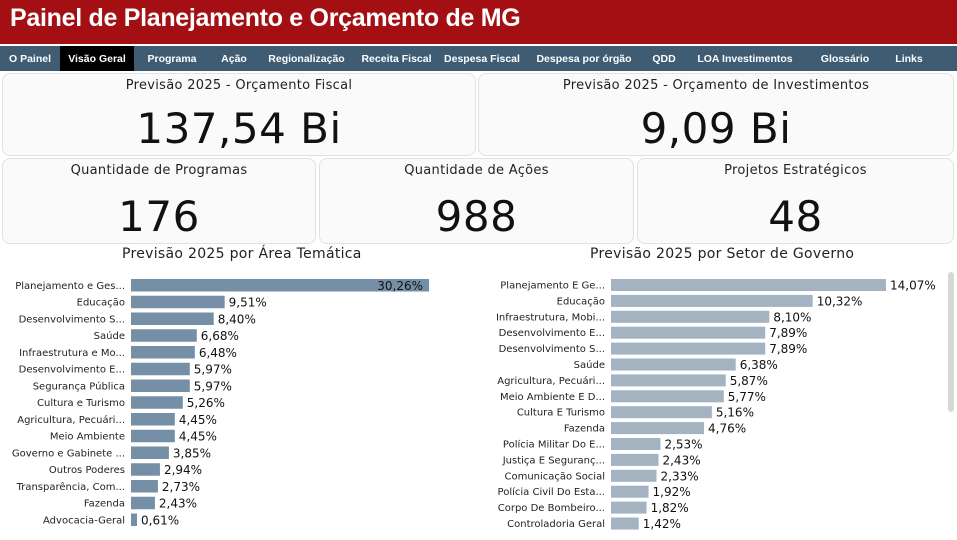 The height and width of the screenshot is (540, 957). I want to click on nav-tab-glossario: Glossário, so click(845, 58).